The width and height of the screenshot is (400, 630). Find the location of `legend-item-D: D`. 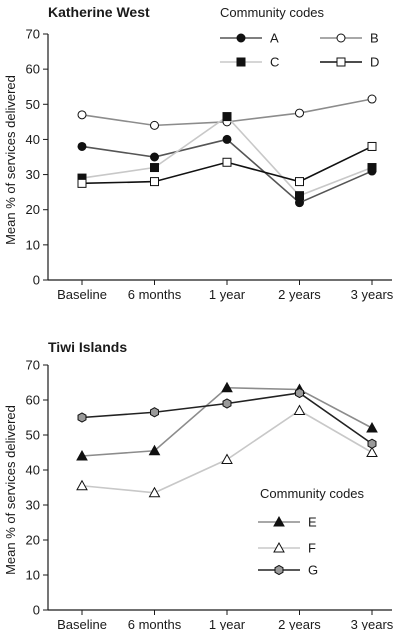

legend-item-D: D is located at coordinates (349, 62).